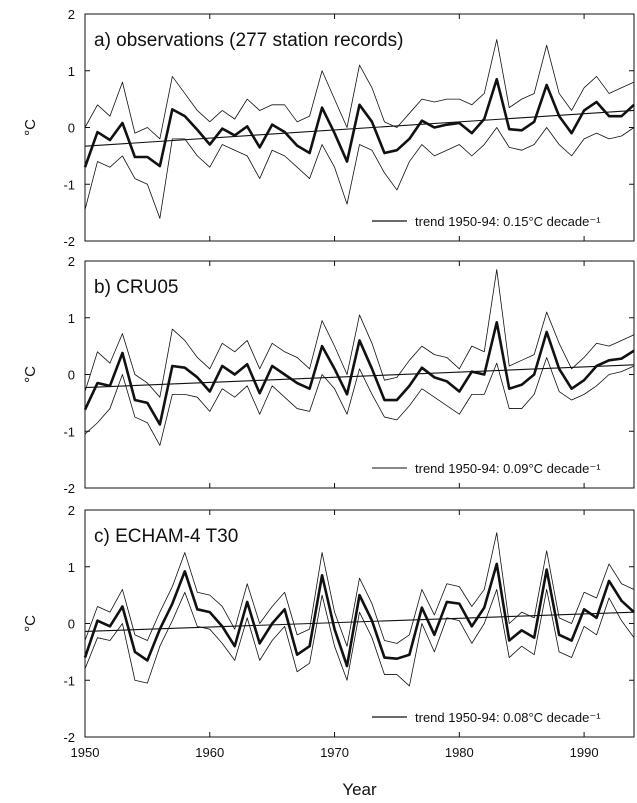 The width and height of the screenshot is (637, 803). I want to click on x-tick-label: 1980, so click(459, 752).